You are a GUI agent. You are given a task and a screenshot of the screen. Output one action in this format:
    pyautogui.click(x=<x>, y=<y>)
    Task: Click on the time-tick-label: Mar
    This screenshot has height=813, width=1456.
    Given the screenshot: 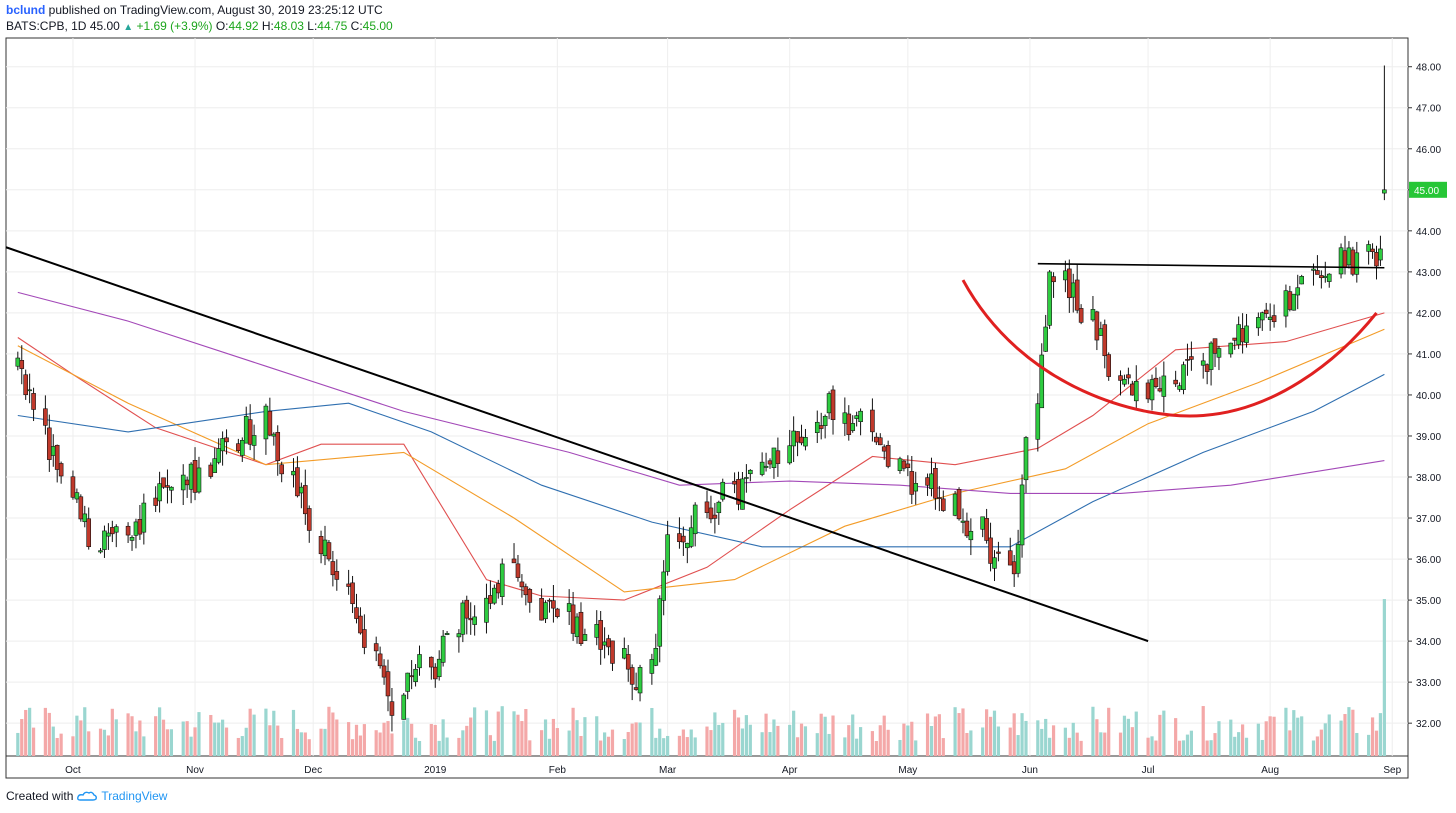 What is the action you would take?
    pyautogui.click(x=668, y=770)
    